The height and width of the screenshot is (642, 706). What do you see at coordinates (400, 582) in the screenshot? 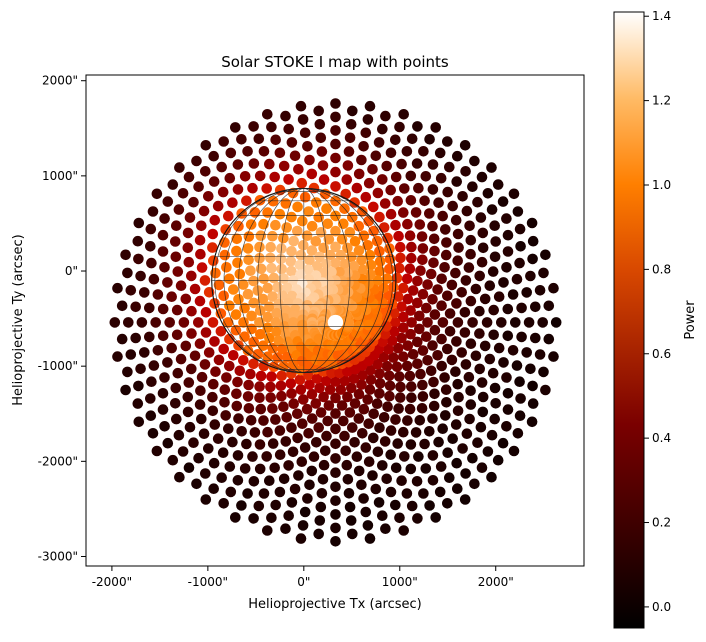
I see `x-tick-label: 1000"` at bounding box center [400, 582].